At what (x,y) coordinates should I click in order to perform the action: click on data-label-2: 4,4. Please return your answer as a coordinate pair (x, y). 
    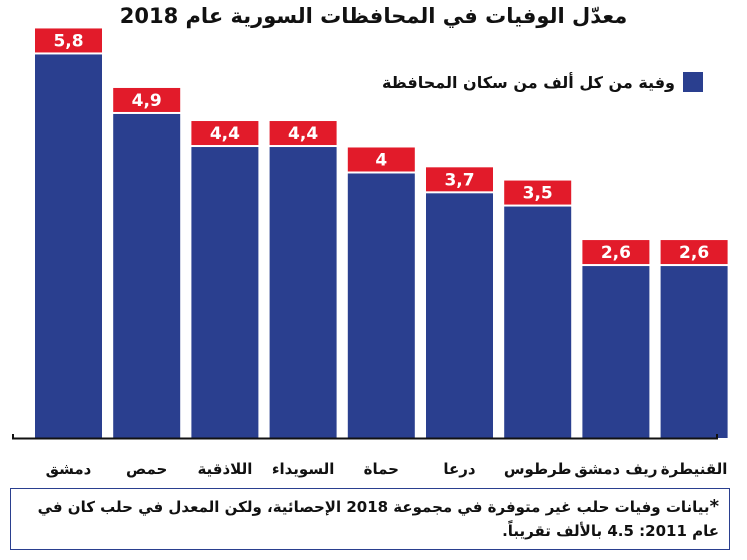
    Looking at the image, I should click on (225, 134).